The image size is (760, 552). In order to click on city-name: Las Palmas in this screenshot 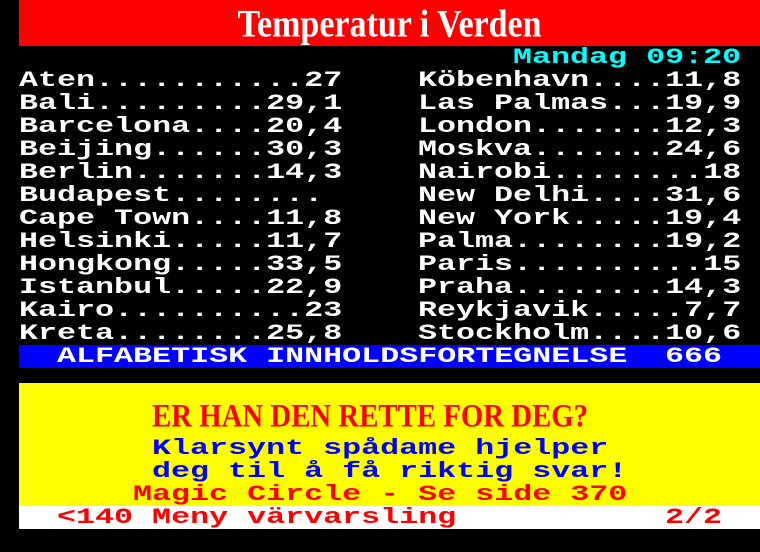, I will do `click(513, 103)`.